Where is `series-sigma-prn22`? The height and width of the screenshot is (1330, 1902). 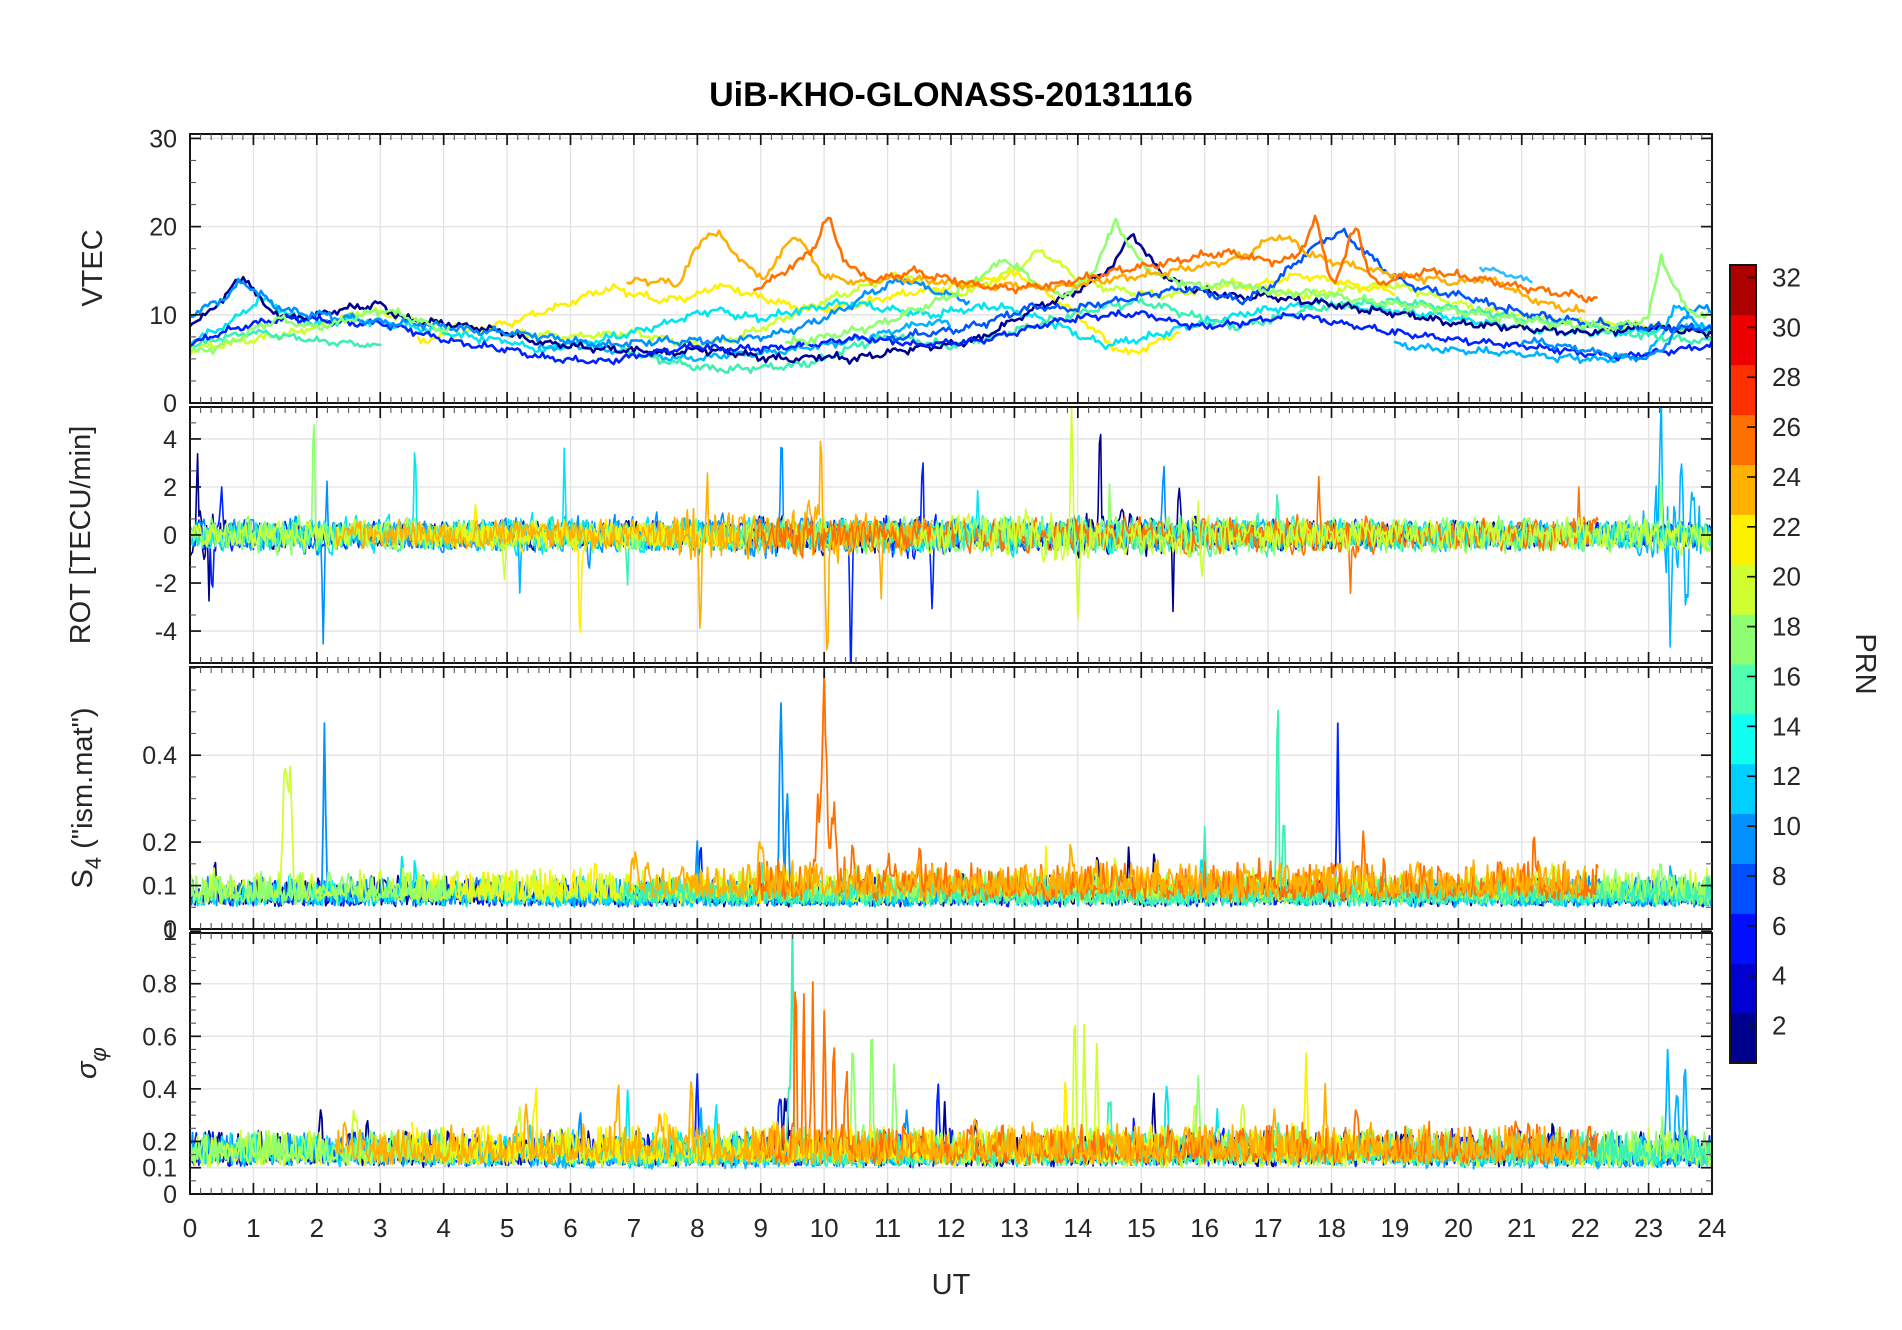
series-sigma-prn22 is located at coordinates (960, 1123).